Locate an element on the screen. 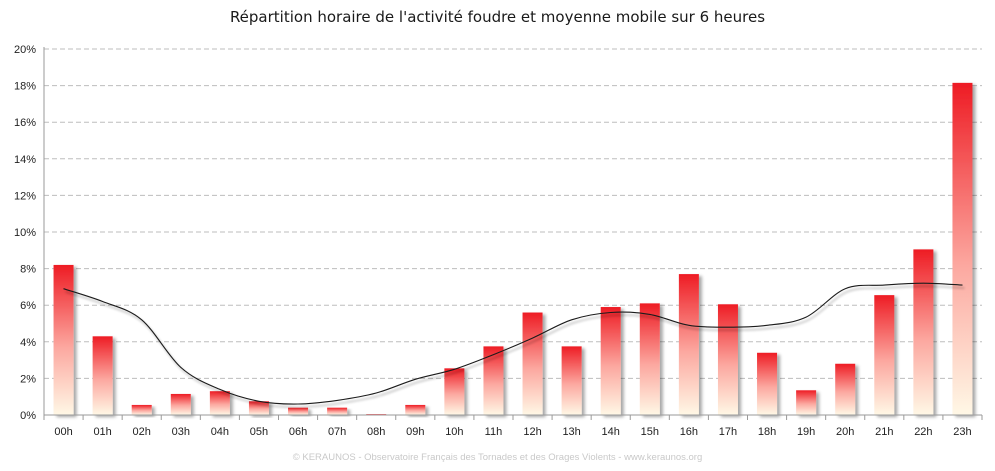 Image resolution: width=995 pixels, height=471 pixels. y-tick-label: 18% is located at coordinates (25, 87).